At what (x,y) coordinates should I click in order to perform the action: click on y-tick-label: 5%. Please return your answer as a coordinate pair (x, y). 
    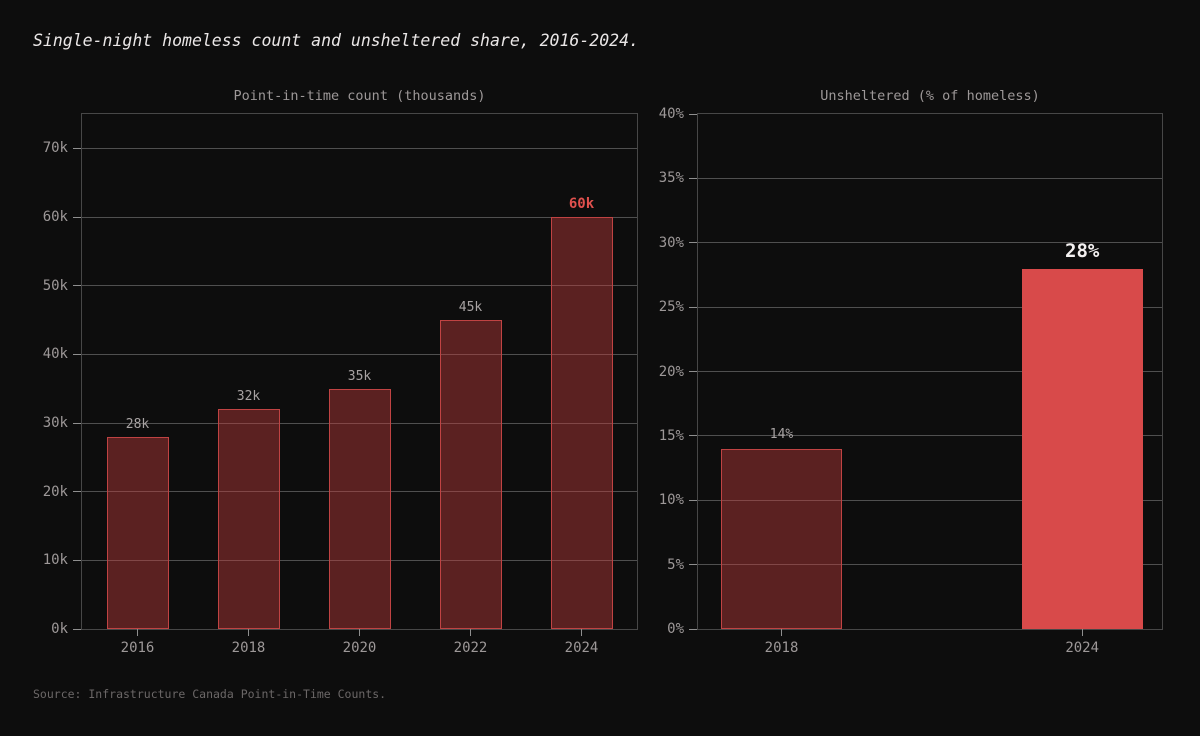
    Looking at the image, I should click on (675, 564).